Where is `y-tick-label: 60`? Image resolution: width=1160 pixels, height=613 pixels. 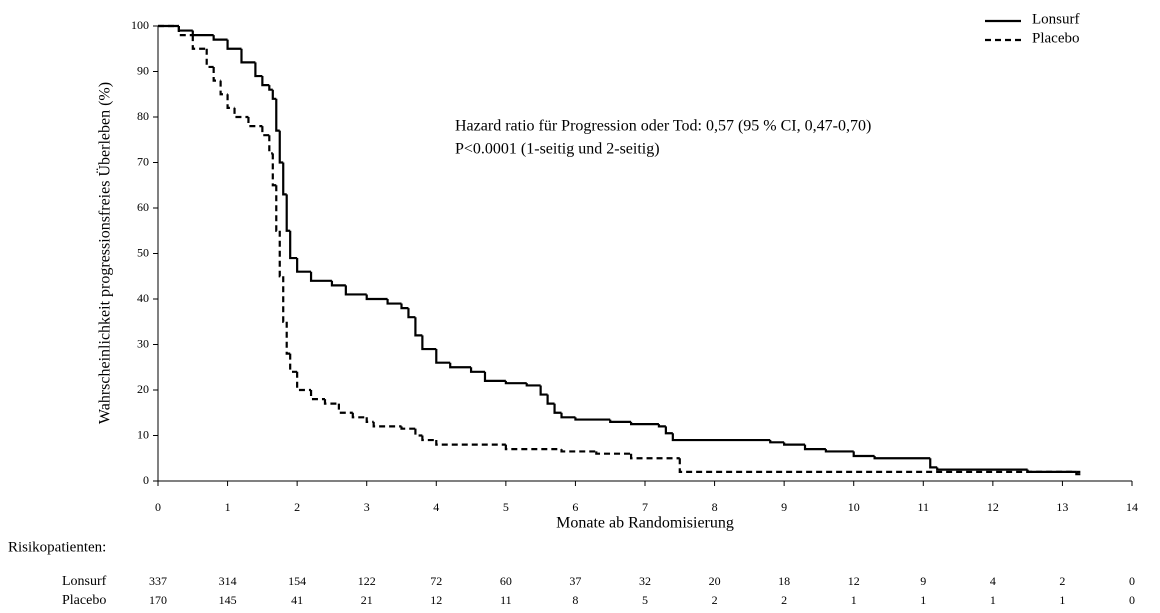 y-tick-label: 60 is located at coordinates (143, 207).